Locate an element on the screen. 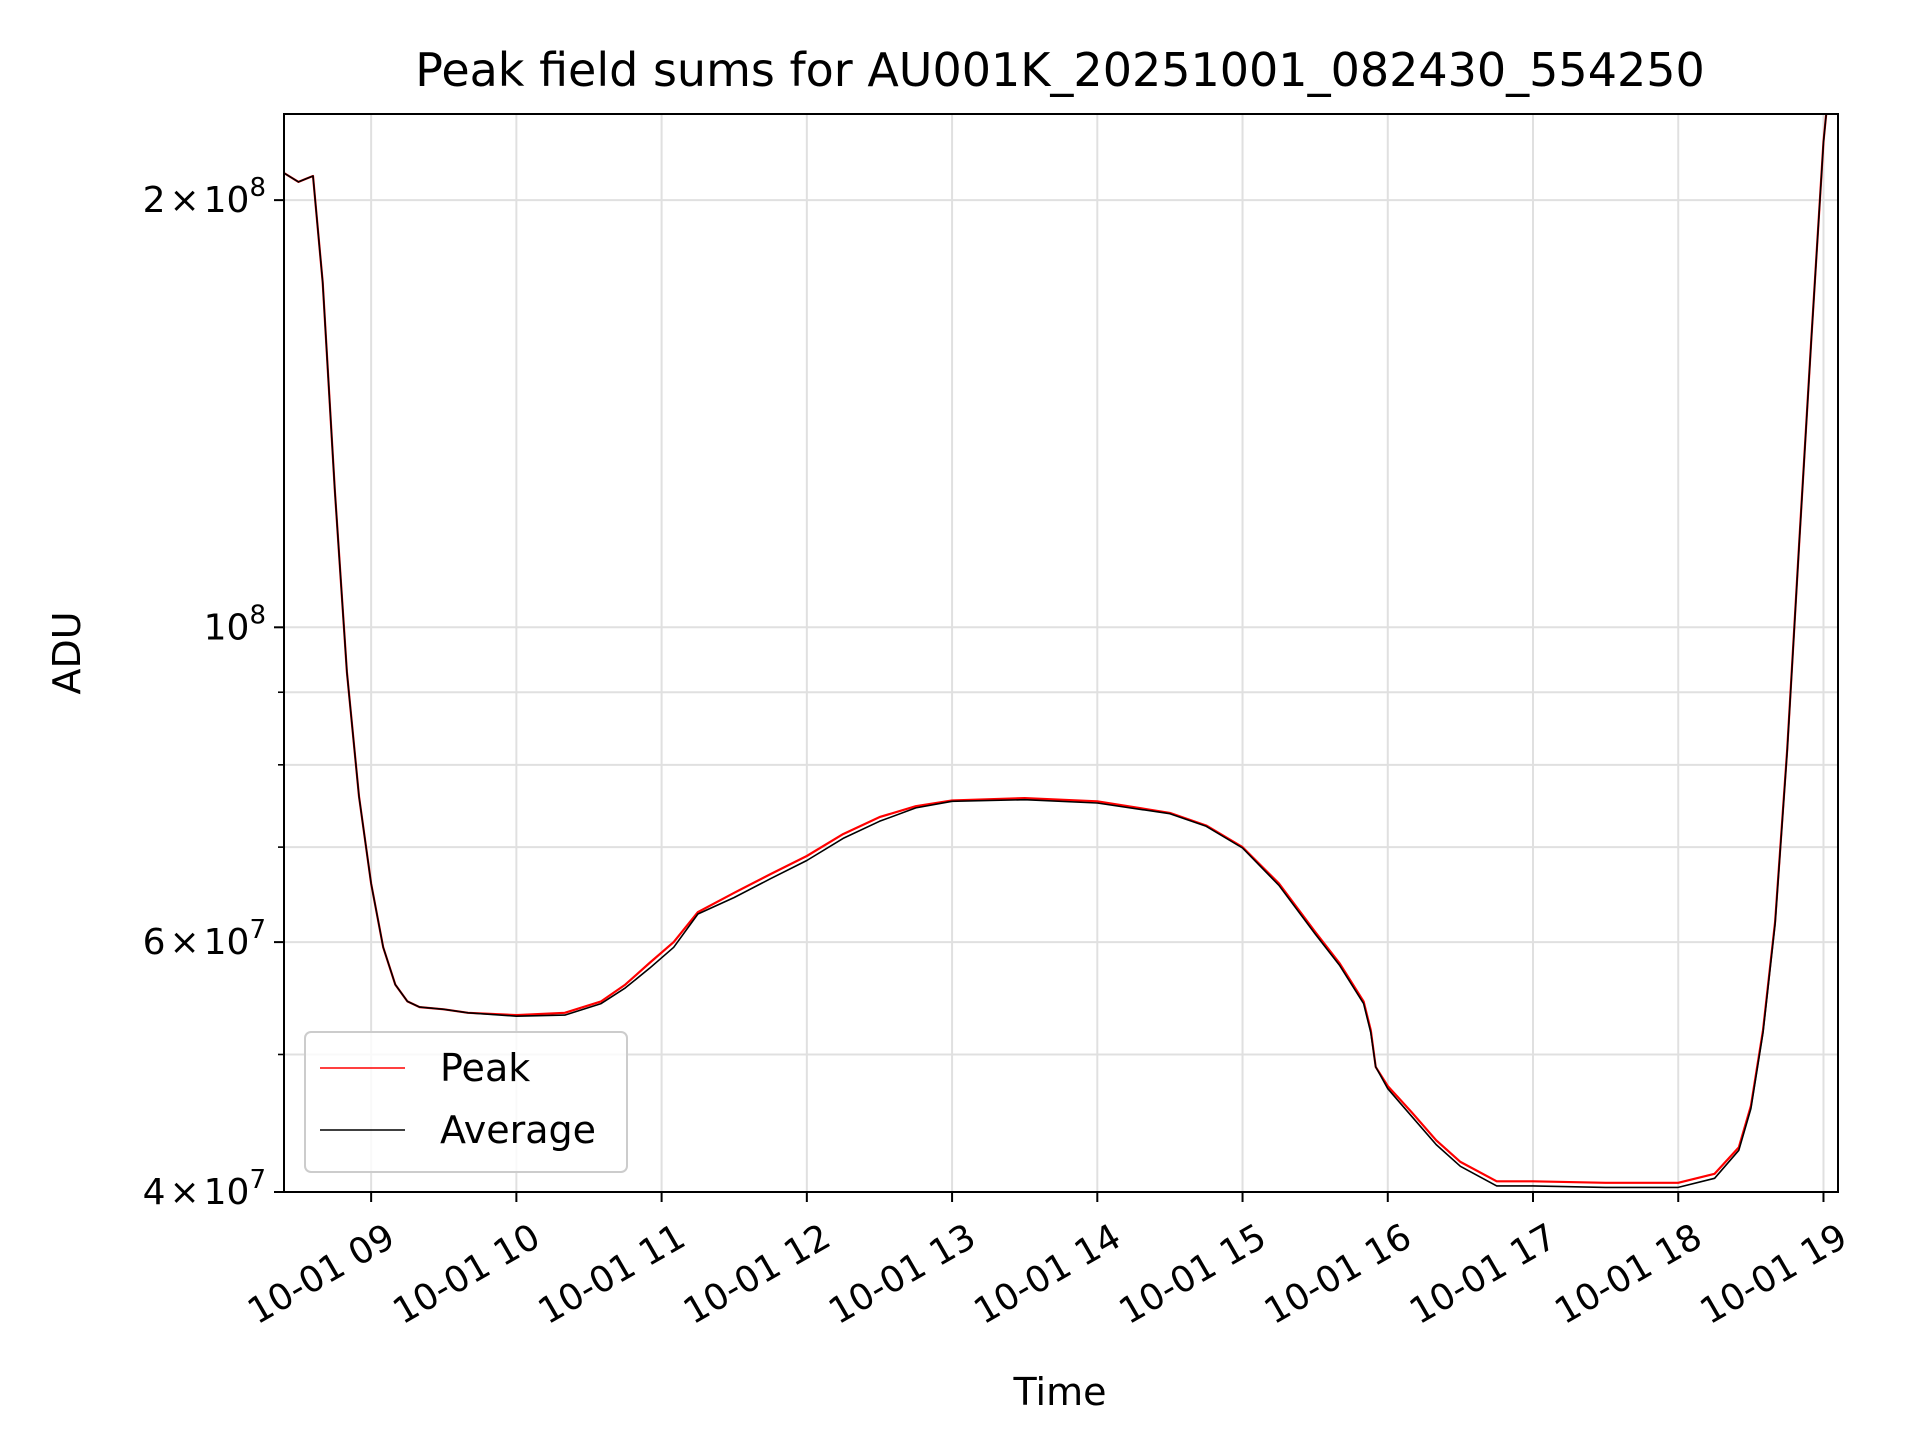 The width and height of the screenshot is (1920, 1440). y-tick-label: 6 × 10⁷ is located at coordinates (204, 939).